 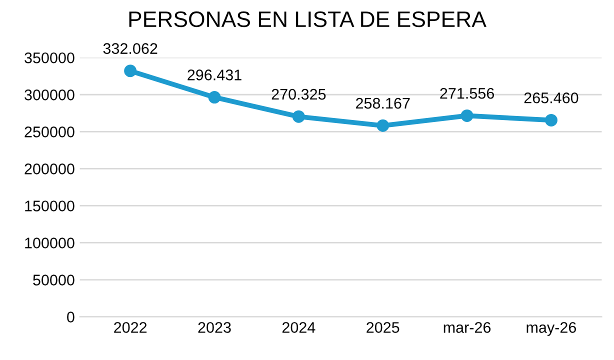 What do you see at coordinates (299, 94) in the screenshot?
I see `data-label: 270.325` at bounding box center [299, 94].